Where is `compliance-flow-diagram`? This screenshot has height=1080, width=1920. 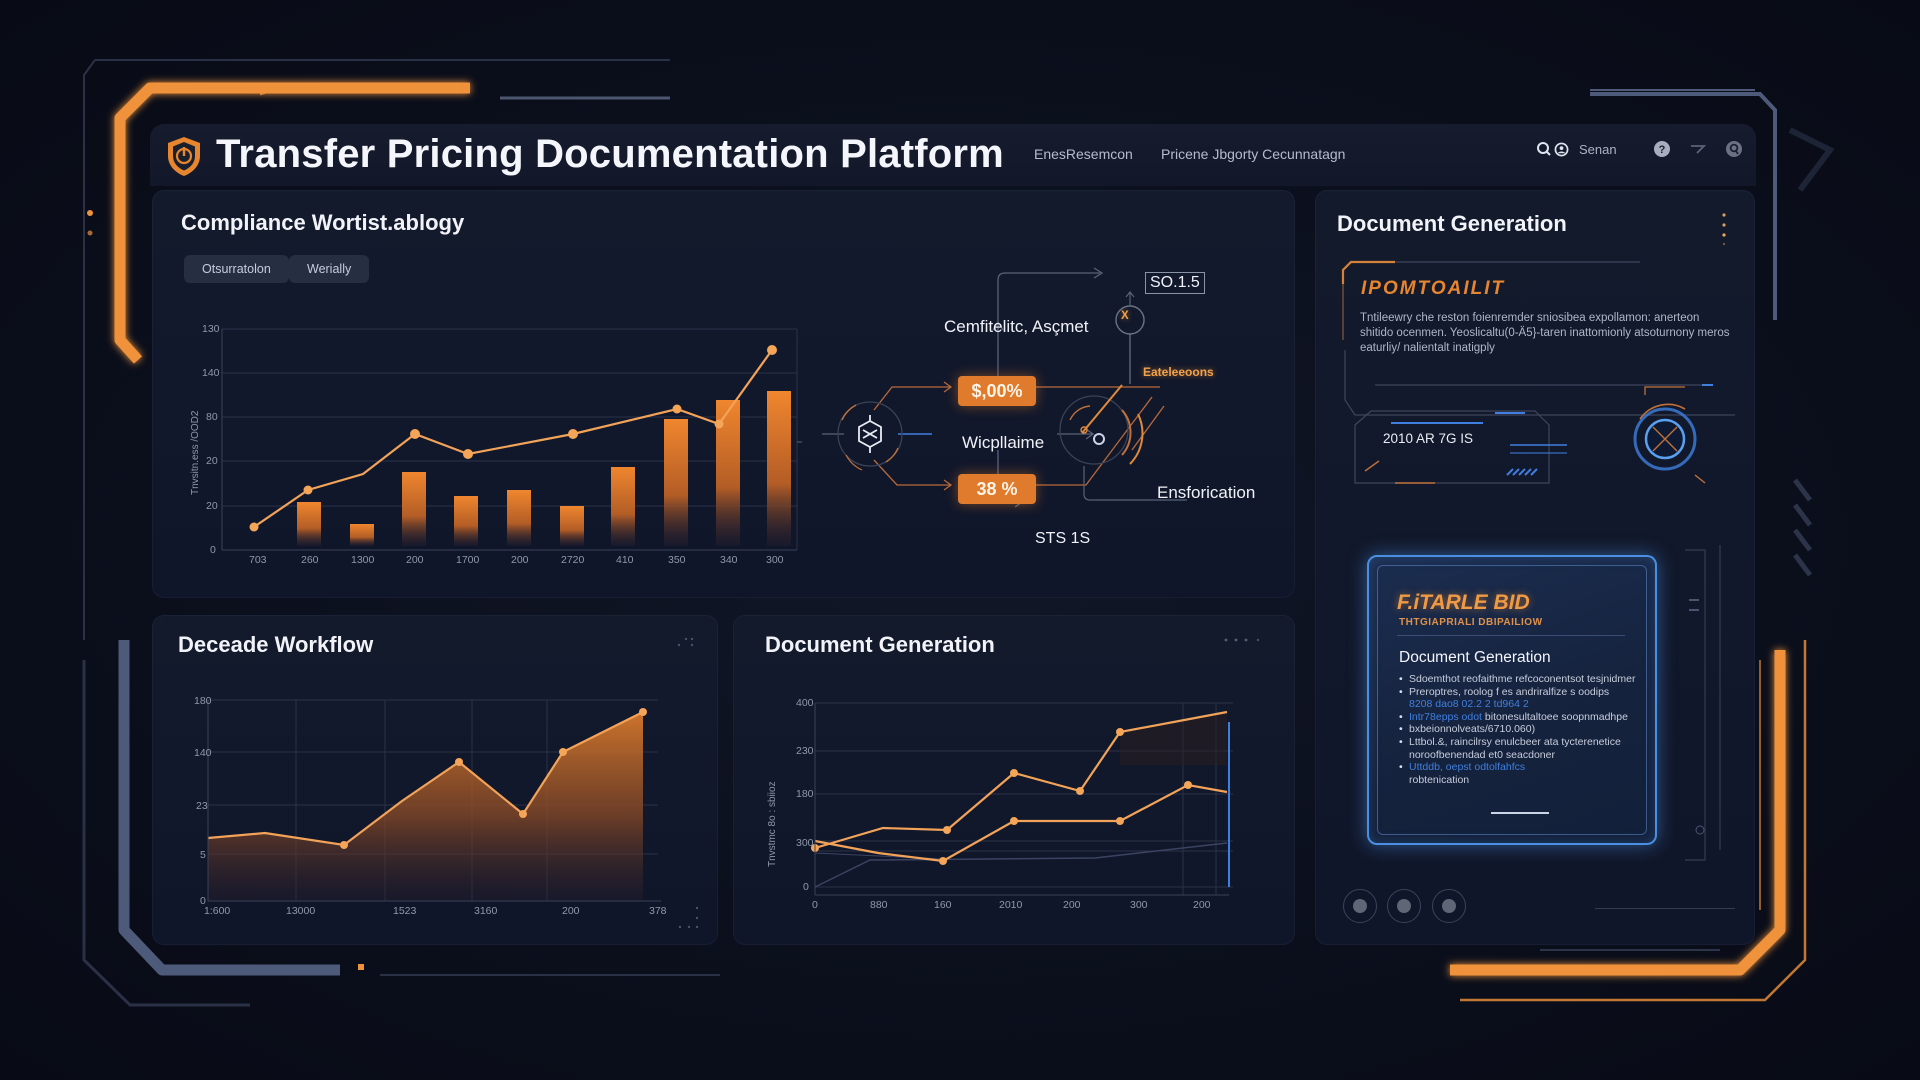 compliance-flow-diagram is located at coordinates (1004, 387).